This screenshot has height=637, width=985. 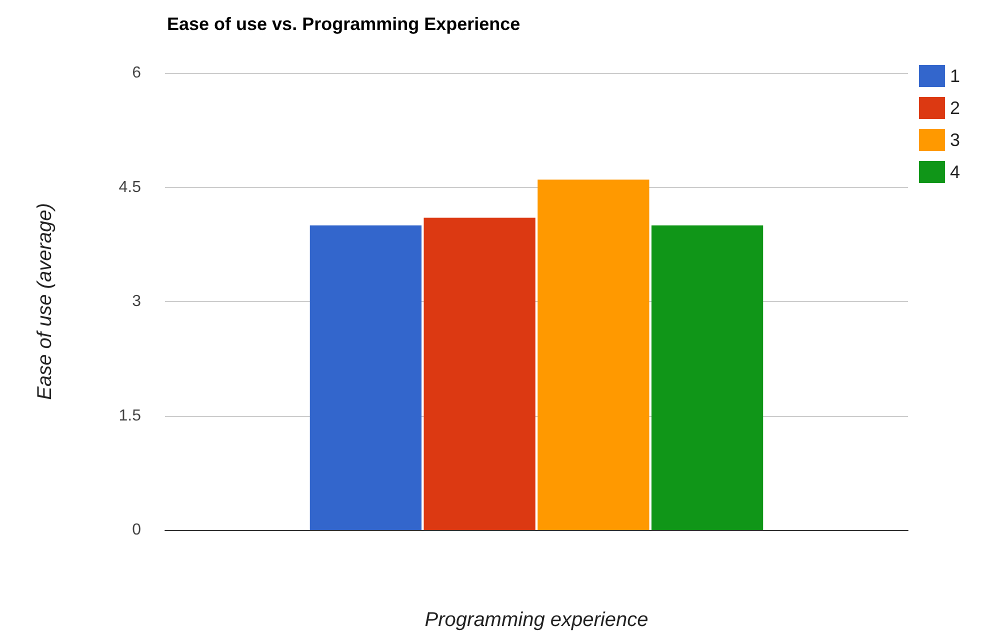 I want to click on y-tick-label: 4.5, so click(x=130, y=187).